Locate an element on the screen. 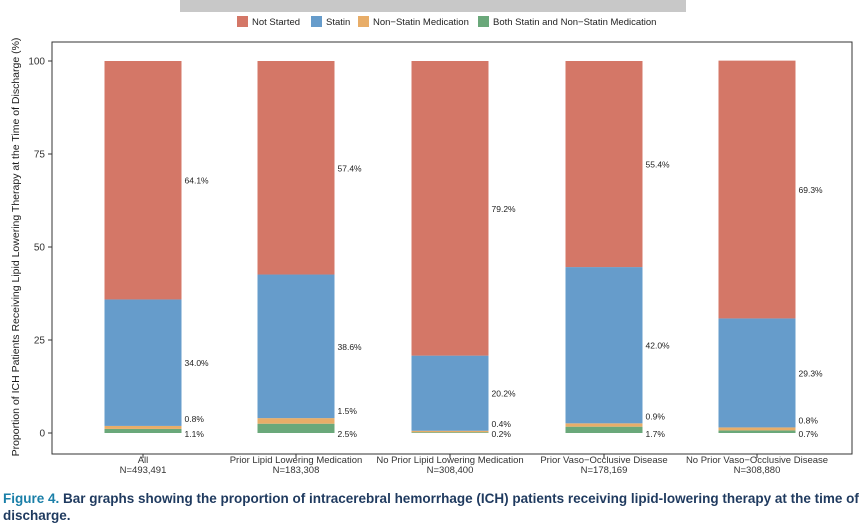  x-tick-label: No Prior Vaso−Occlusive Disease is located at coordinates (757, 460).